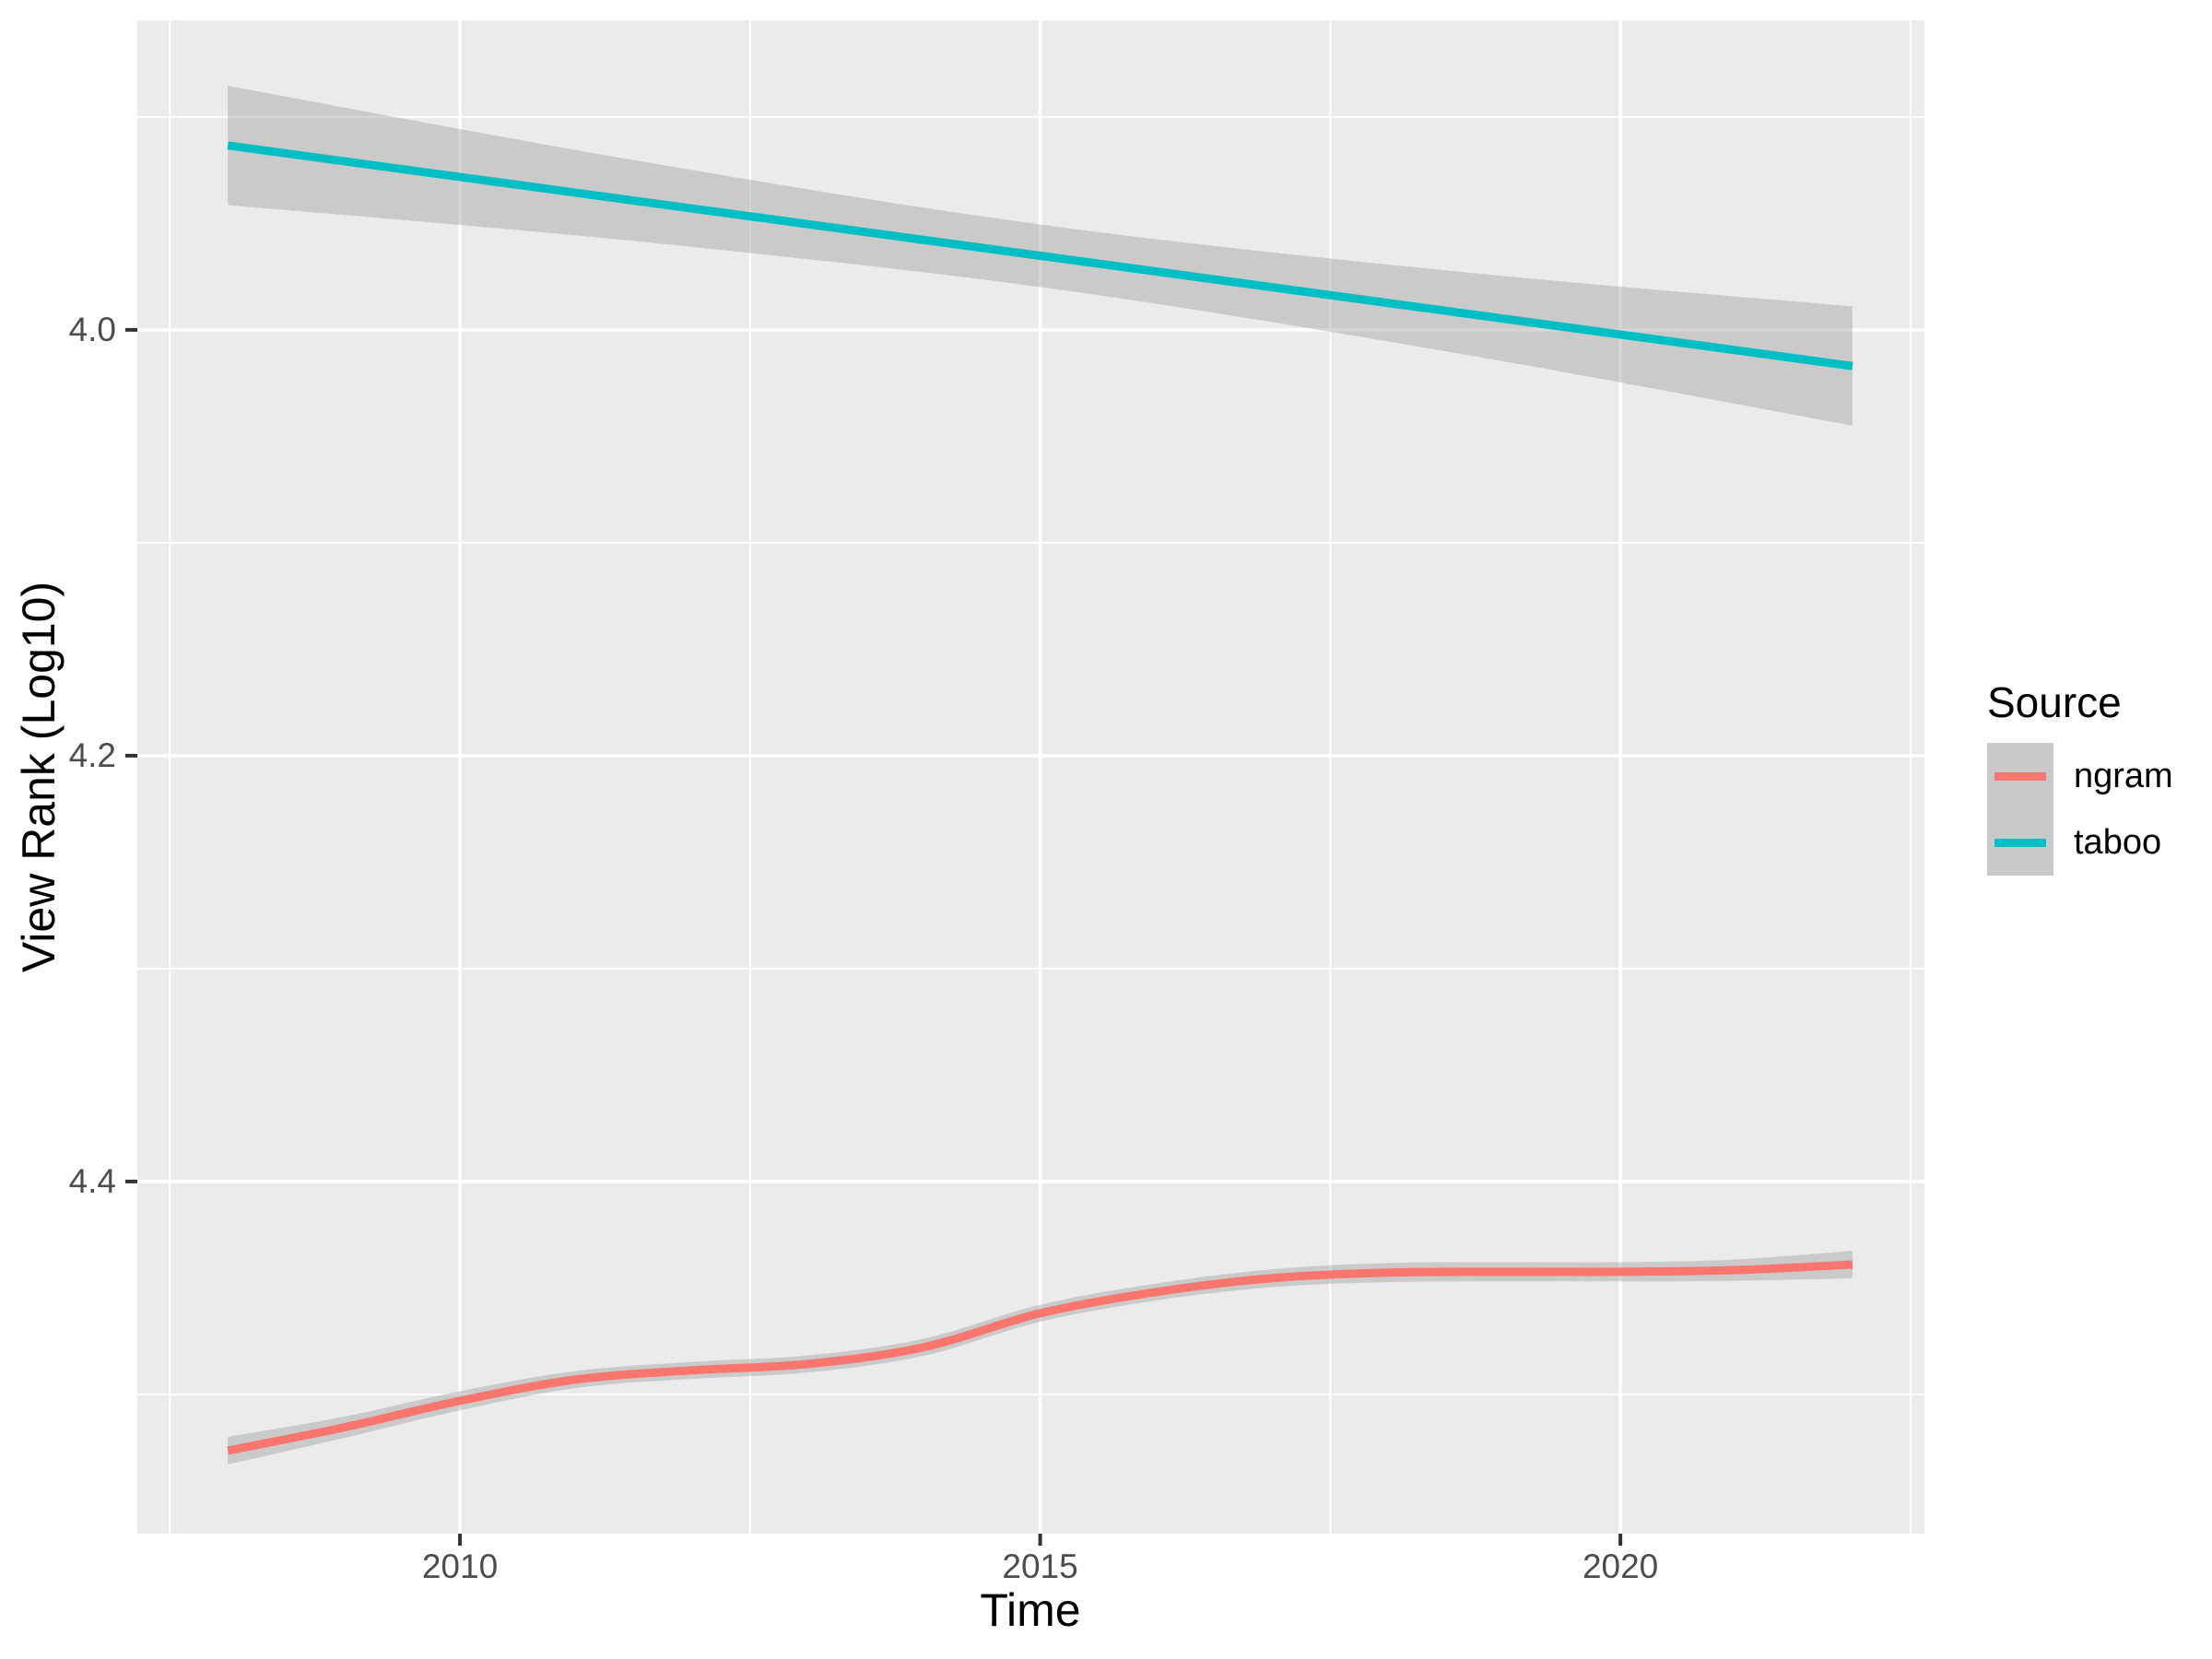 This screenshot has width=2212, height=1659. I want to click on y-tick-label: 4.0, so click(92, 329).